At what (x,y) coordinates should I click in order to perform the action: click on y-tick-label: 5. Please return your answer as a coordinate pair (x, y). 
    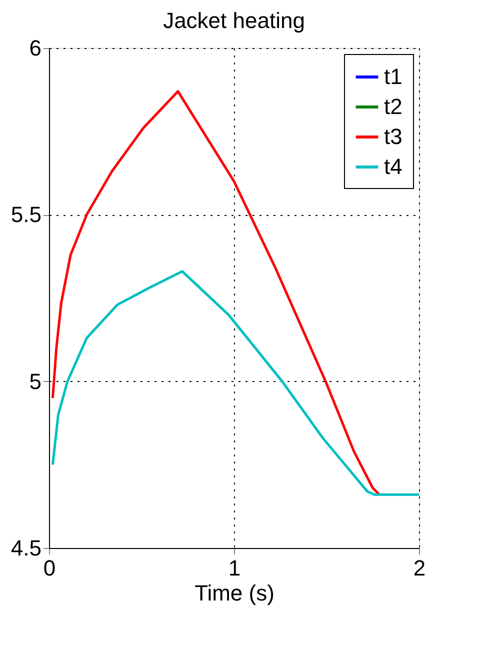
    Looking at the image, I should click on (35, 381).